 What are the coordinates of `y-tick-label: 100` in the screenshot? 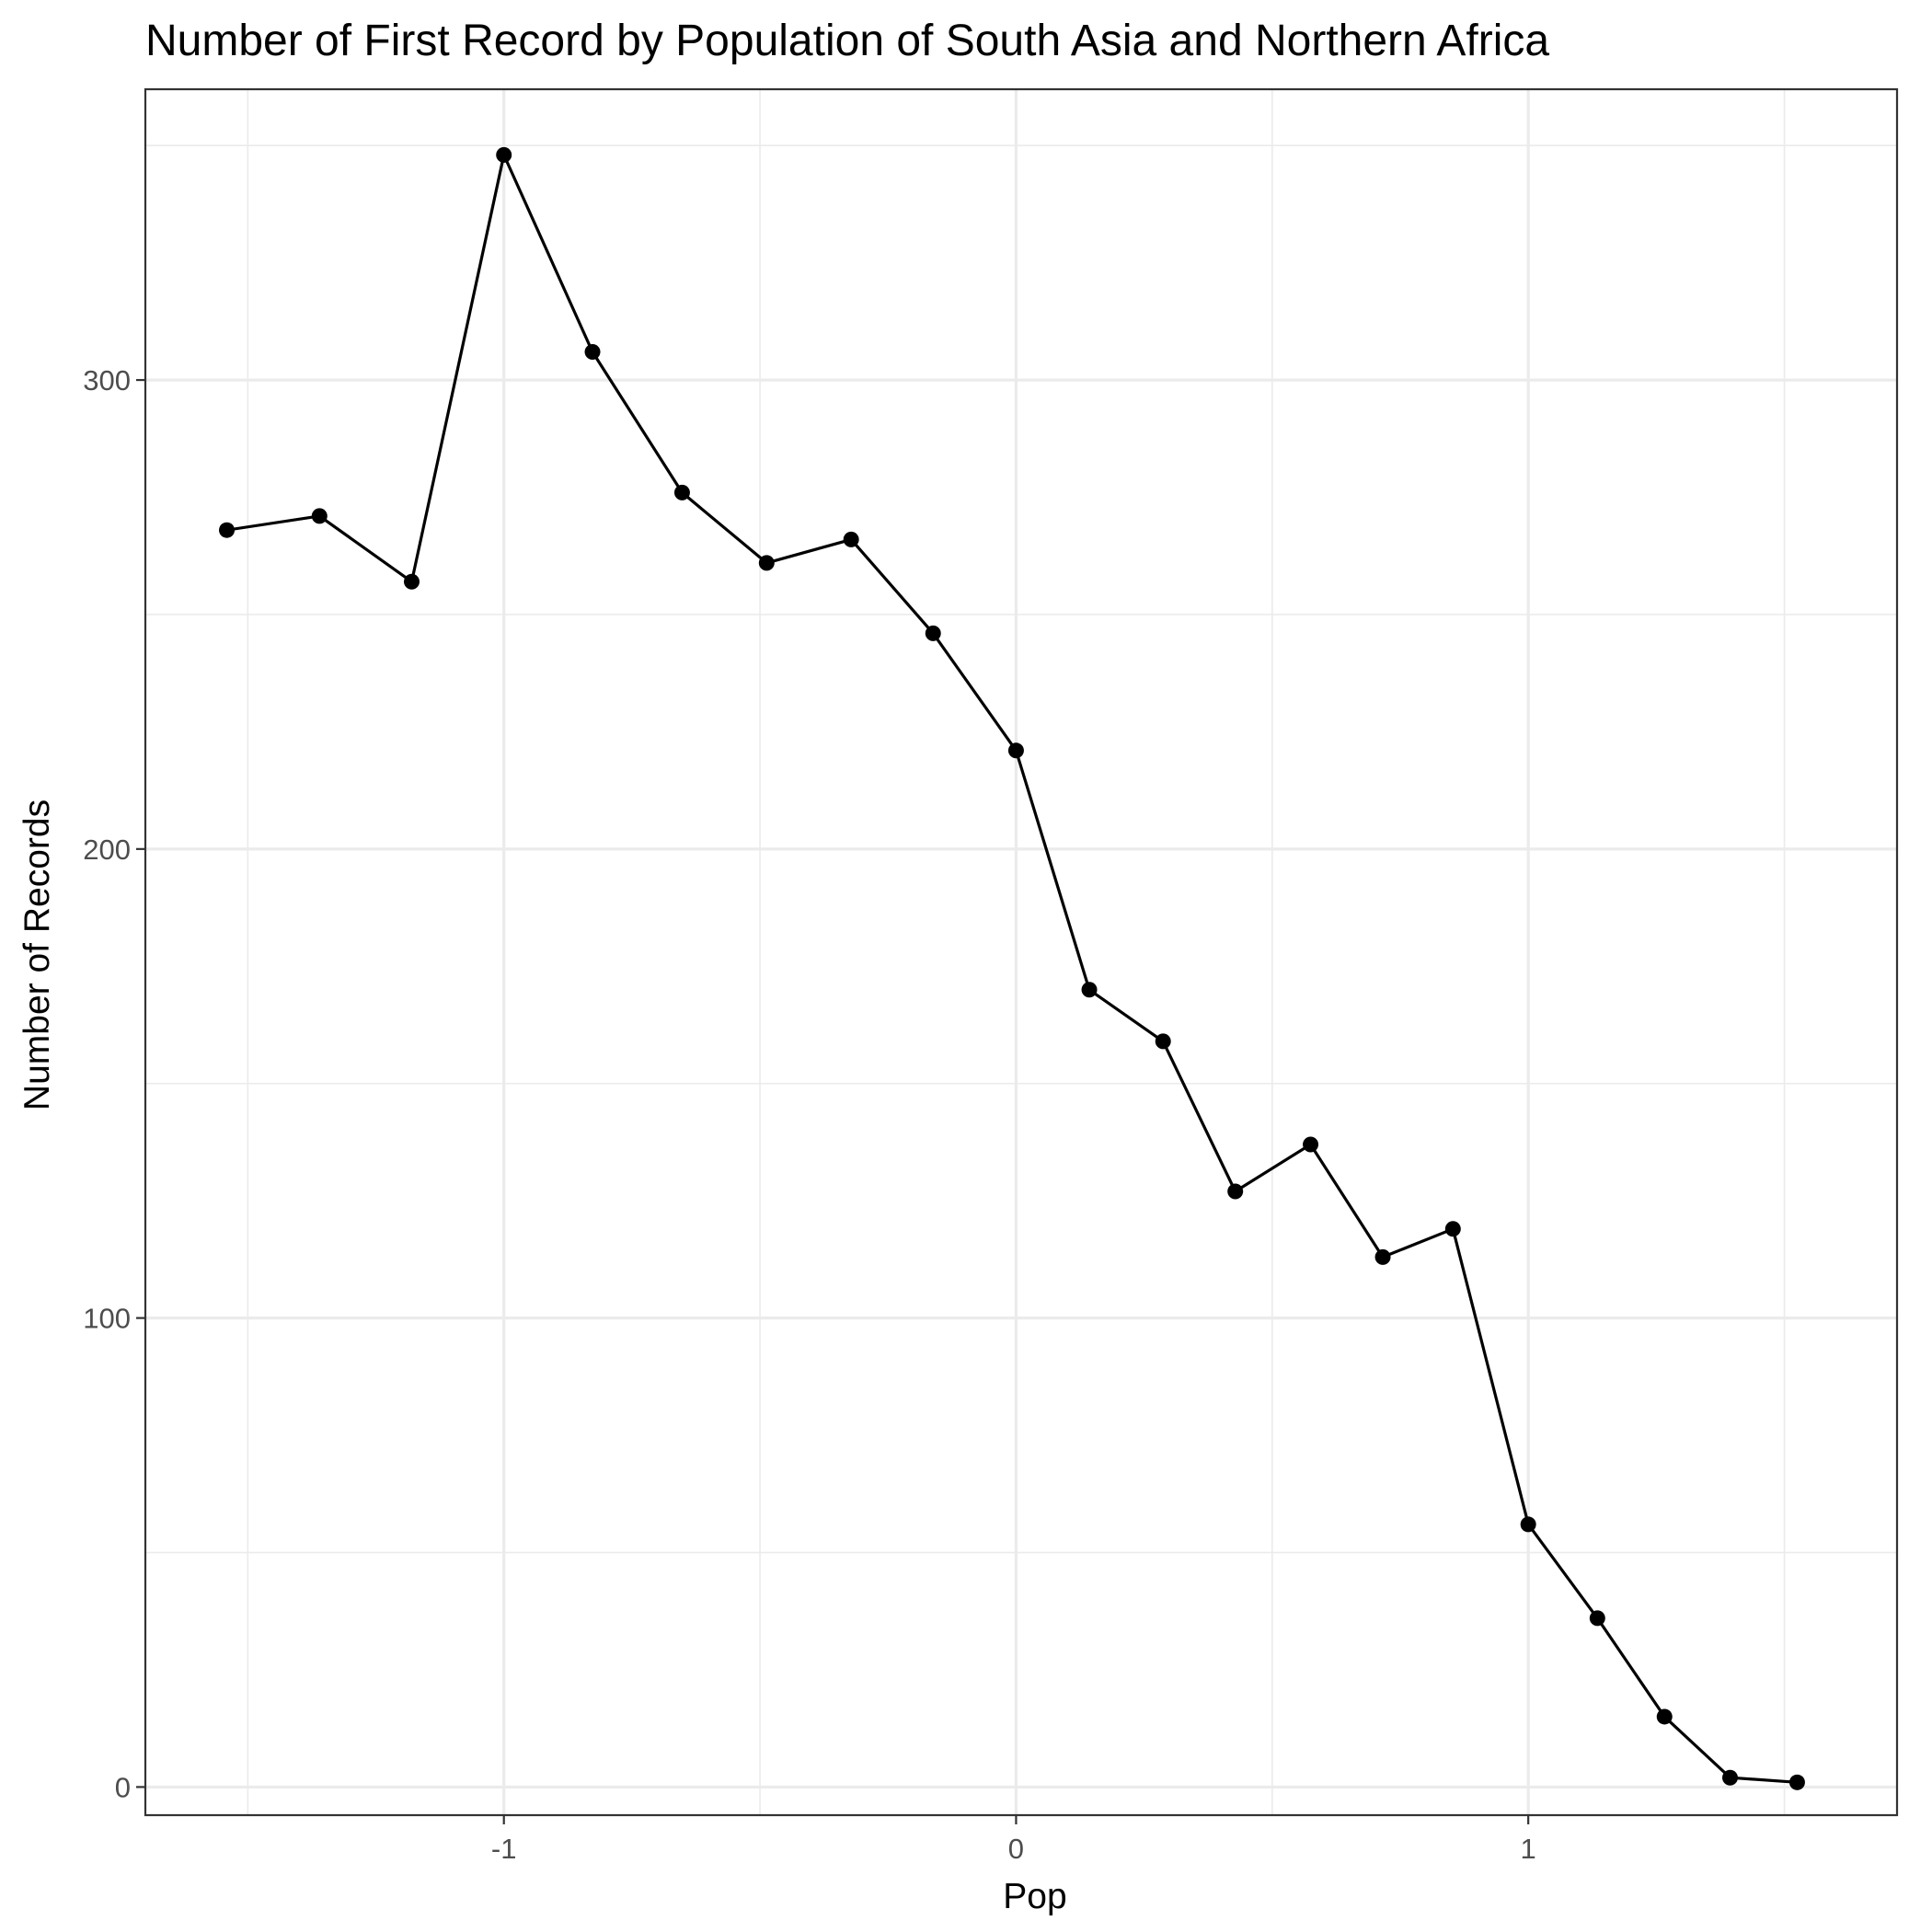 It's located at (107, 1319).